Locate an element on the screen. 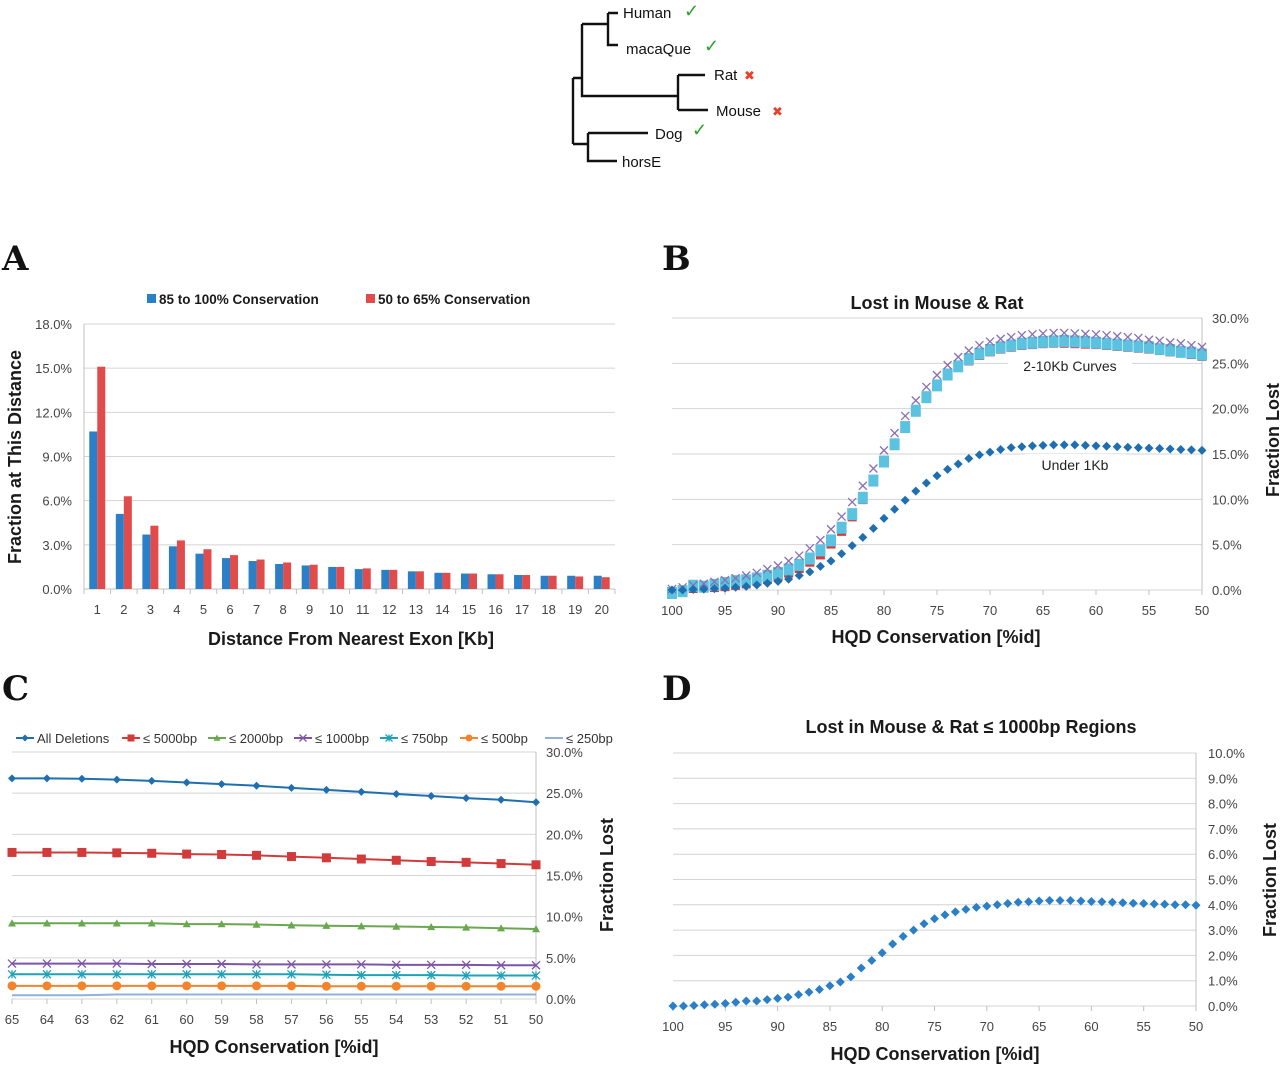  y-tick-label: 1.0% is located at coordinates (1223, 981).